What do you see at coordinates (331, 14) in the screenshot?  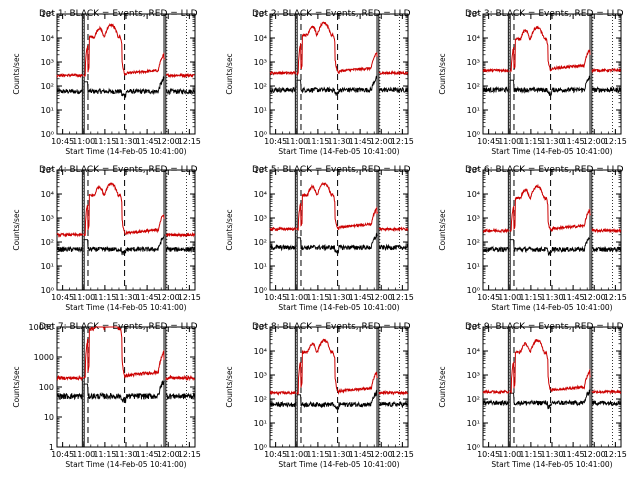 I see `panel-title: Det 2: BLACK = Events, RED = LLD` at bounding box center [331, 14].